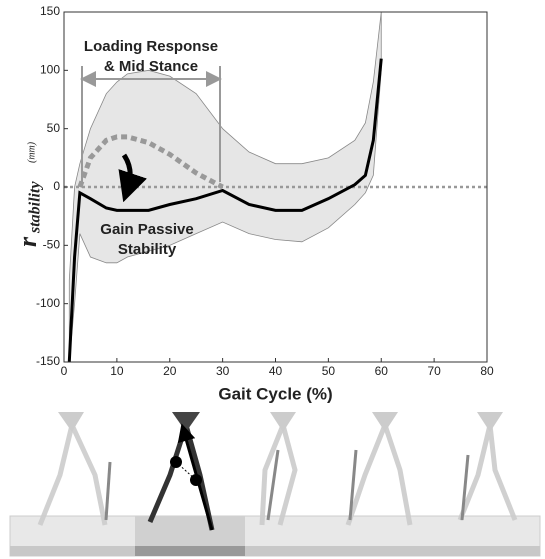 The width and height of the screenshot is (545, 559). I want to click on y-label-unit: (mm), so click(31, 152).